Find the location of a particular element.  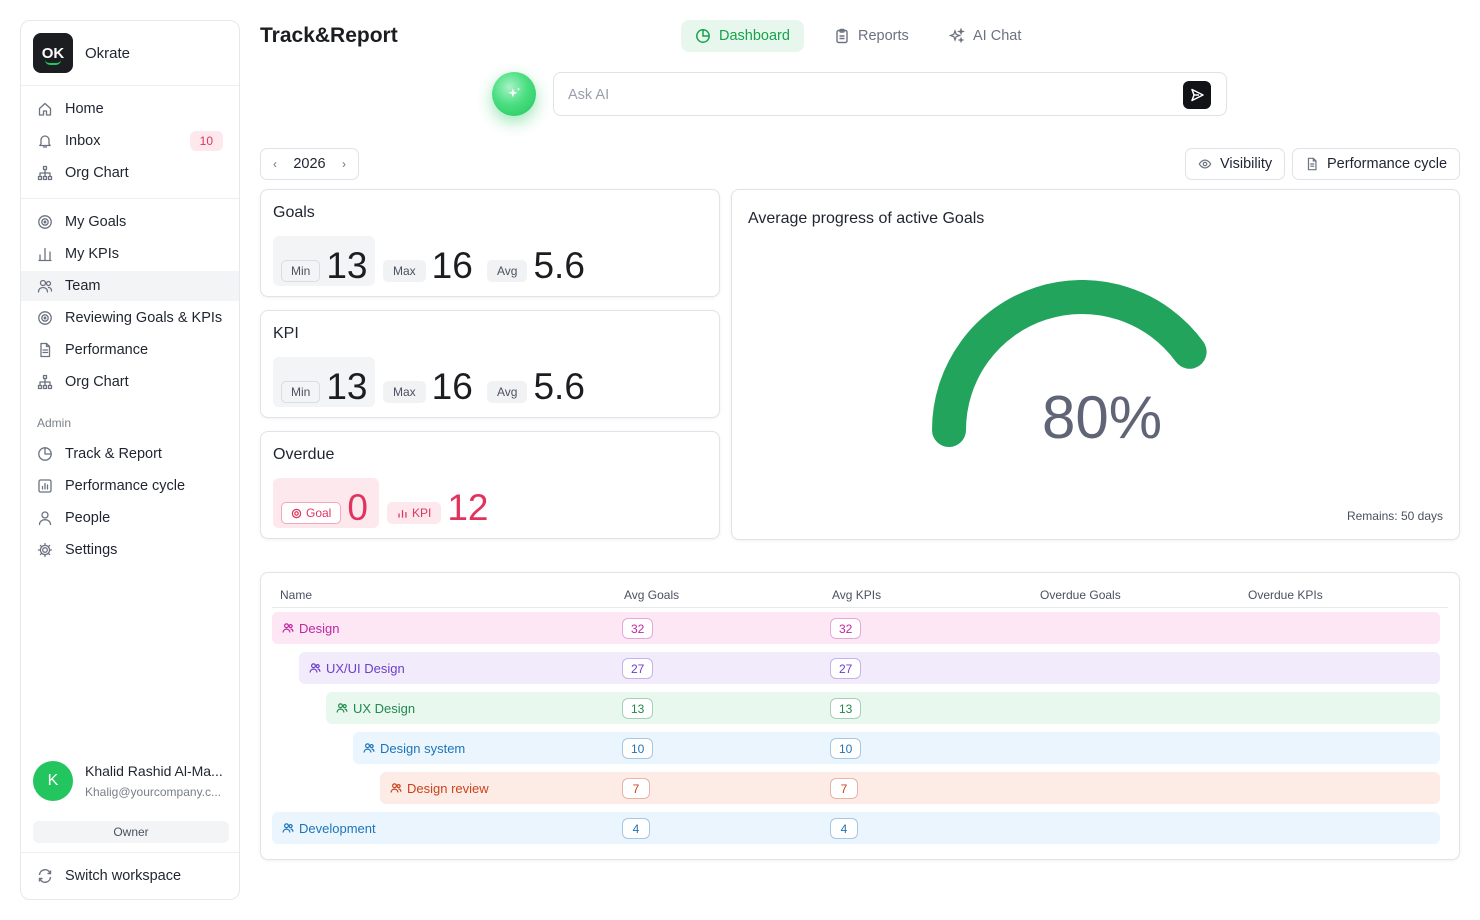

table-row: Design 32 32 is located at coordinates (856, 628).